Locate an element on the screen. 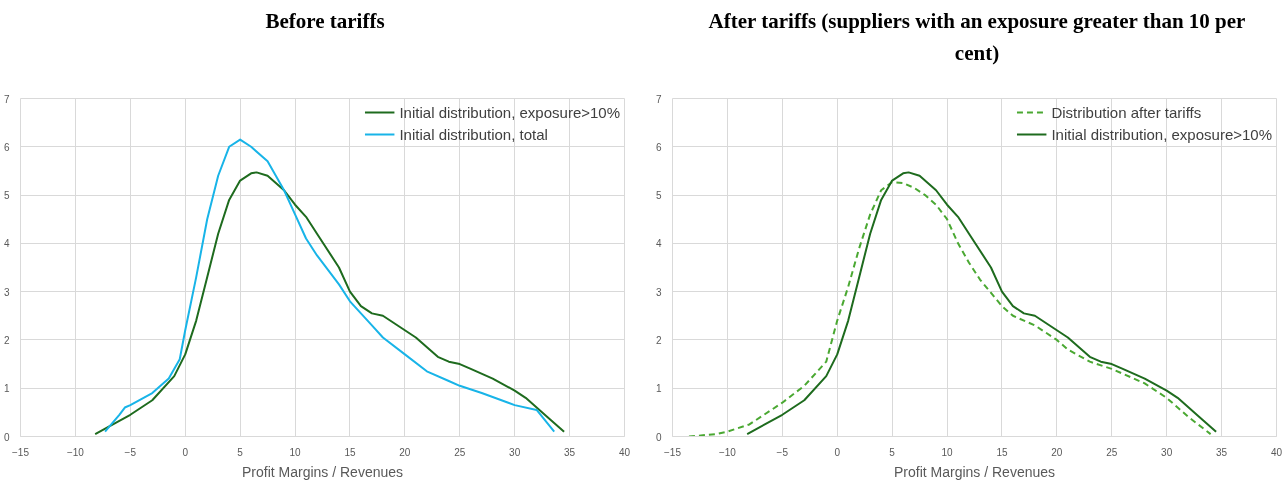 The image size is (1285, 482). chart-title: After tariffs (suppliers with an exposure greater than 10 per cent) is located at coordinates (977, 37).